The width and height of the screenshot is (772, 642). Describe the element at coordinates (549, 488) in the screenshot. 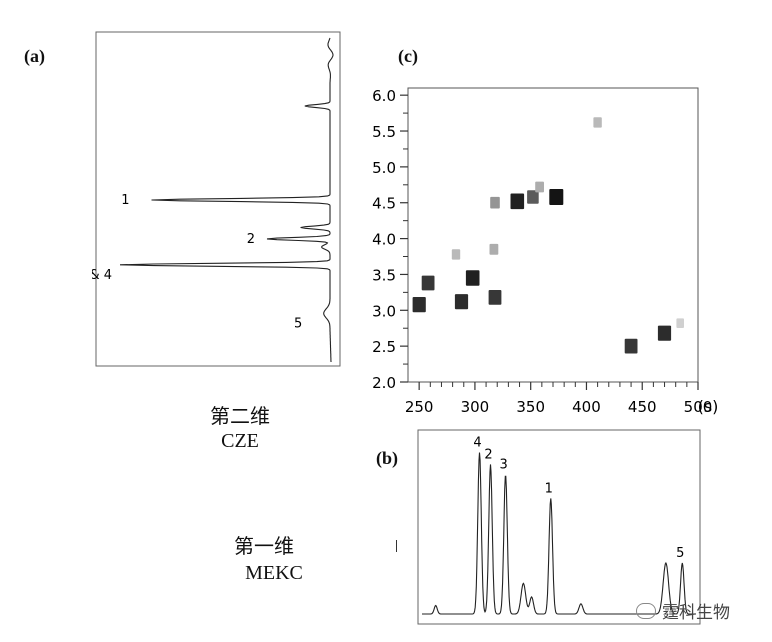

I see `panel-b-peak-label: 1` at that location.